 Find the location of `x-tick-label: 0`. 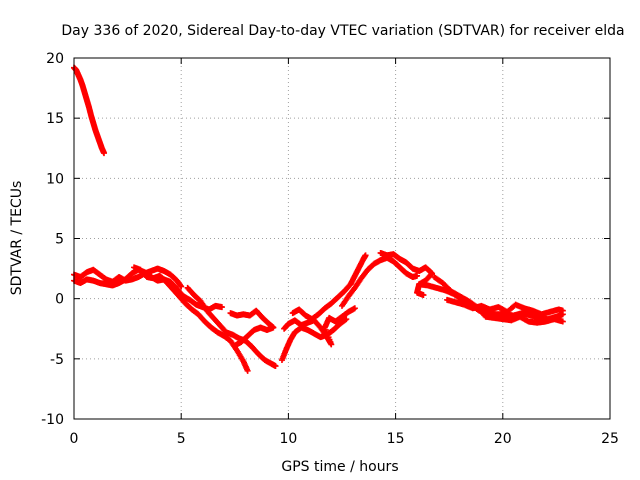

x-tick-label: 0 is located at coordinates (74, 439).